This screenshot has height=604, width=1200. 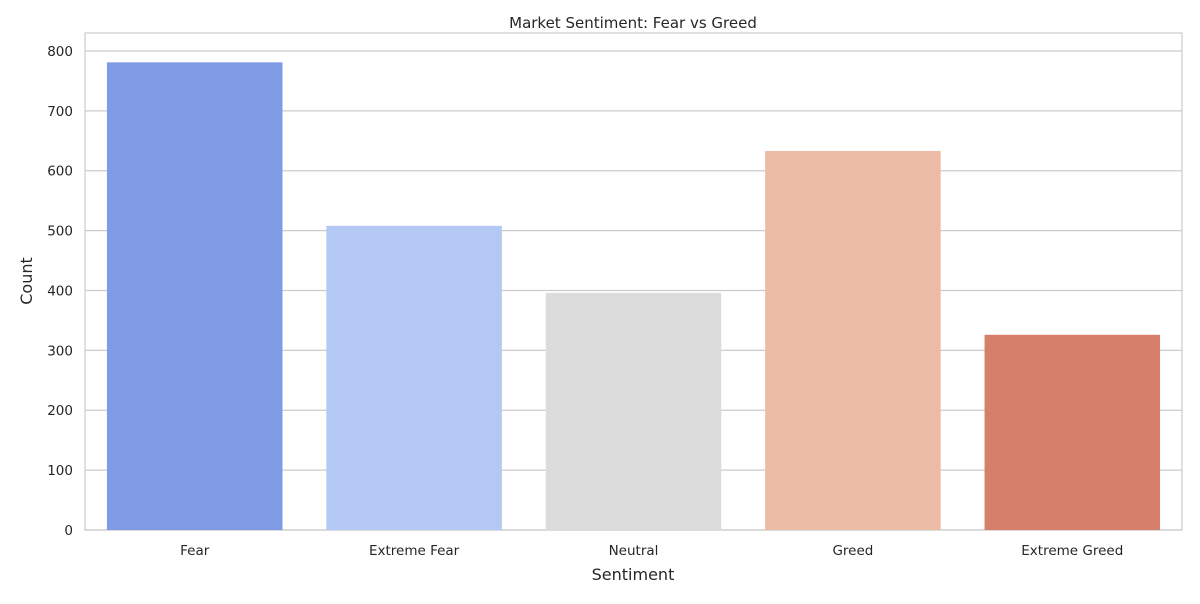 I want to click on y-axis-title: Count, so click(x=26, y=281).